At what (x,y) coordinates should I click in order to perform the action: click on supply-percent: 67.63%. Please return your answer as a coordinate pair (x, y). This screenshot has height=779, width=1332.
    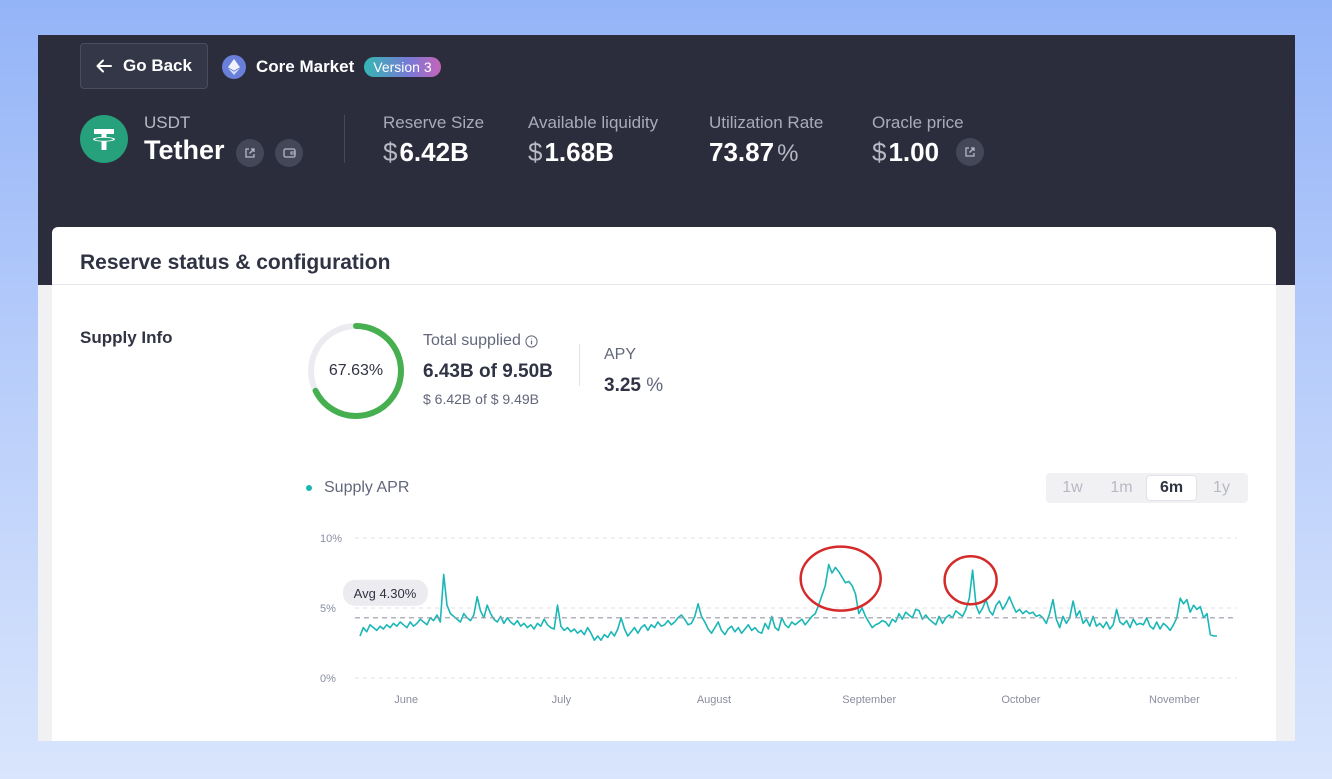
    Looking at the image, I should click on (356, 370).